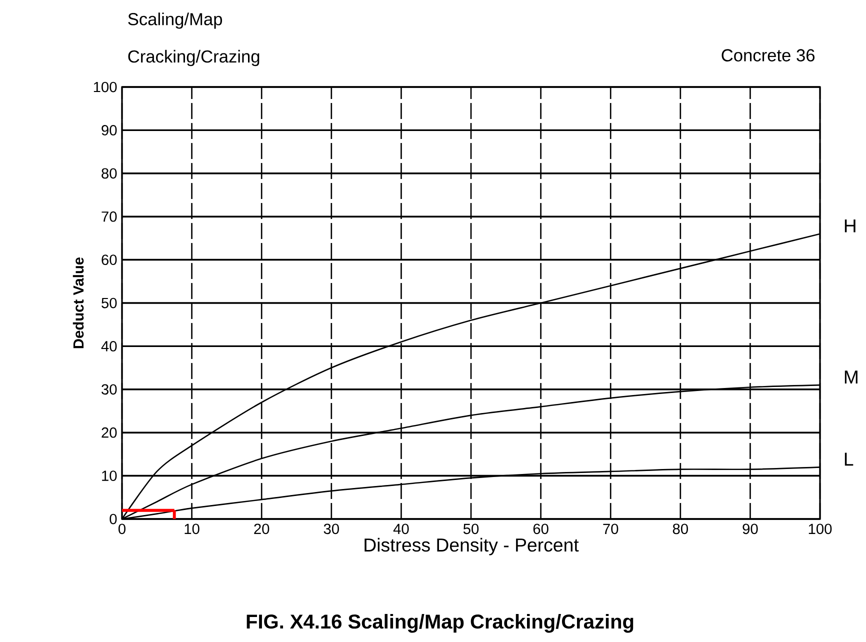 The image size is (866, 642). I want to click on text: Cracking/Crazing, so click(194, 58).